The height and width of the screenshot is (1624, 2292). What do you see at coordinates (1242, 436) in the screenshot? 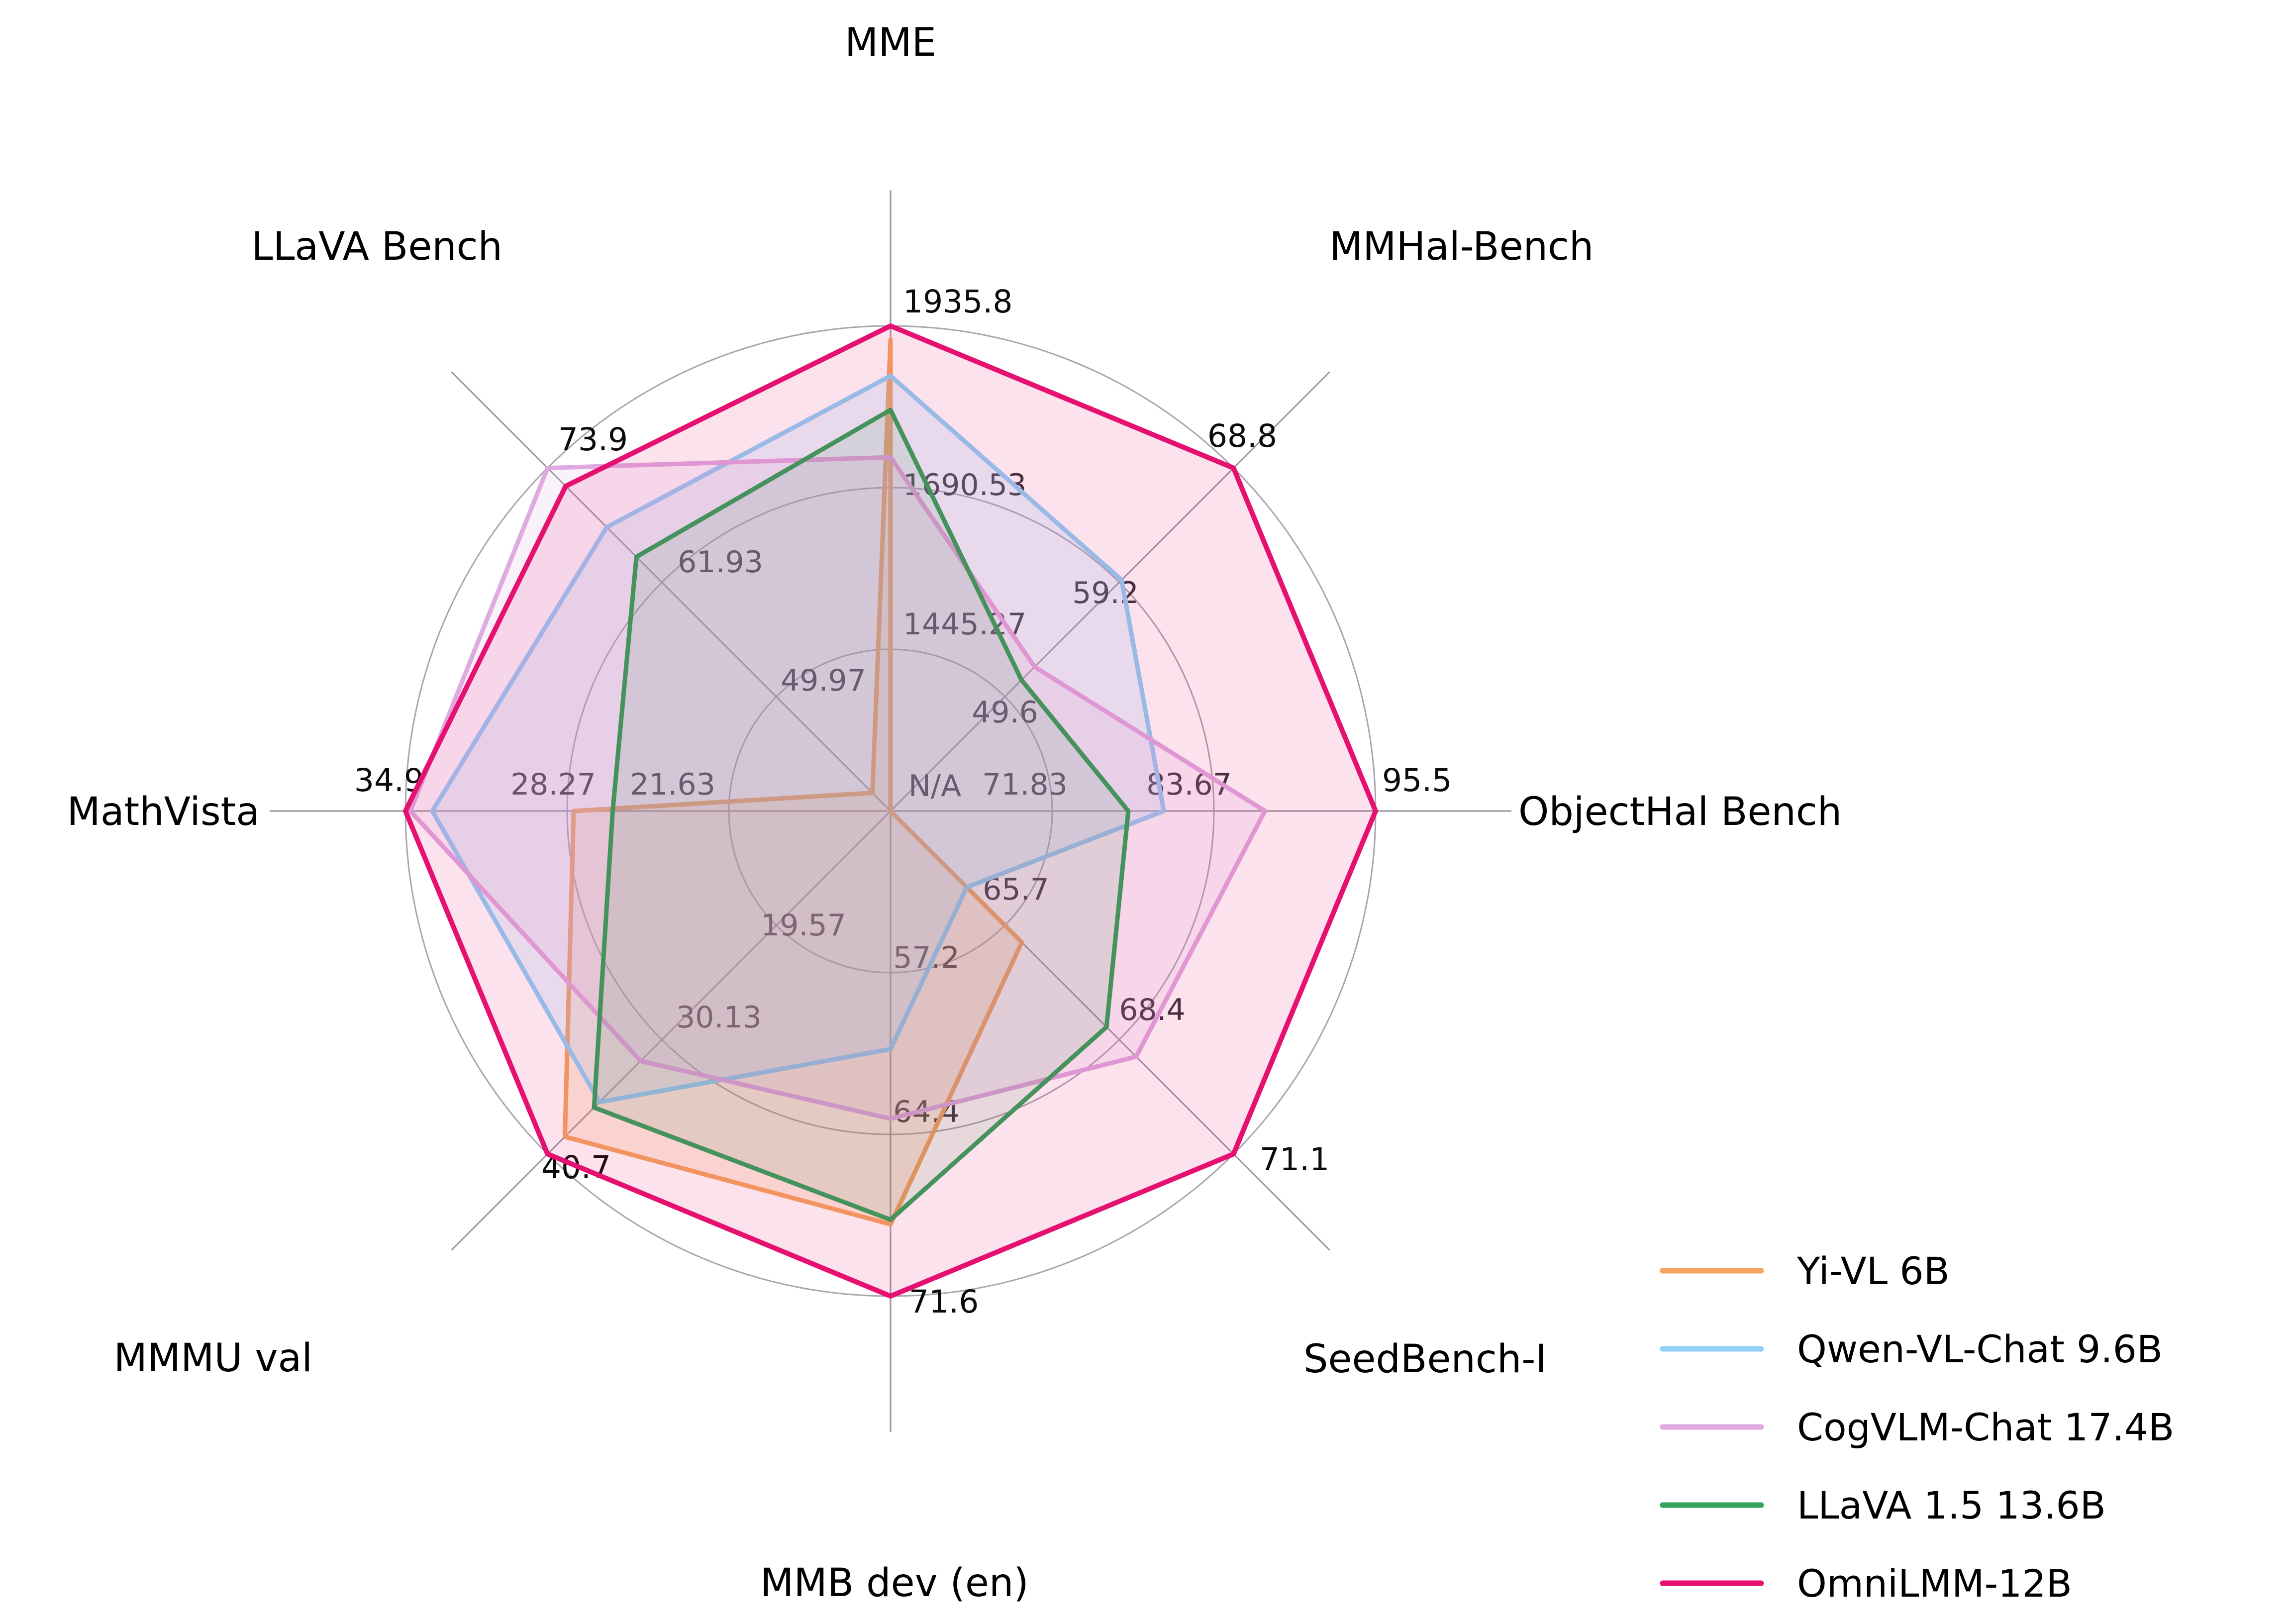
I see `tick-label-mmhal-bench-2: 68.8` at bounding box center [1242, 436].